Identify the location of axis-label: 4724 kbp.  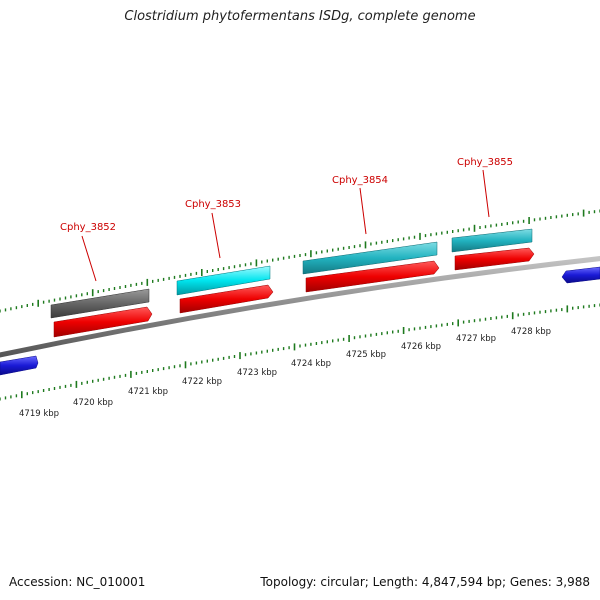
(311, 364).